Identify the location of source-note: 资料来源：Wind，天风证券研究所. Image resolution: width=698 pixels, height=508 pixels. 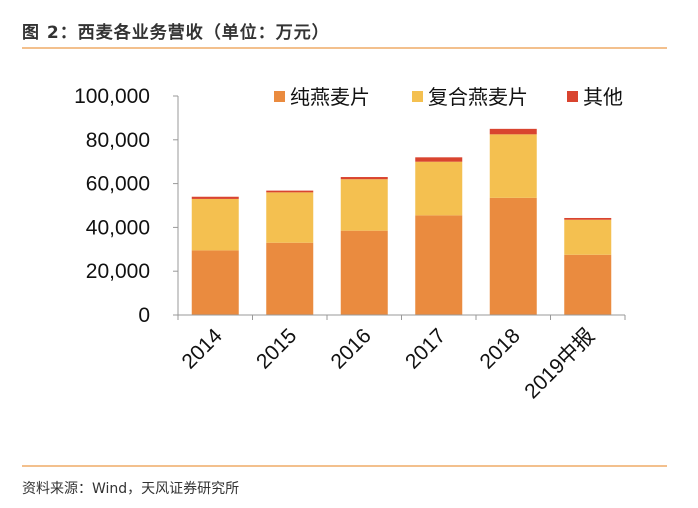
(131, 489).